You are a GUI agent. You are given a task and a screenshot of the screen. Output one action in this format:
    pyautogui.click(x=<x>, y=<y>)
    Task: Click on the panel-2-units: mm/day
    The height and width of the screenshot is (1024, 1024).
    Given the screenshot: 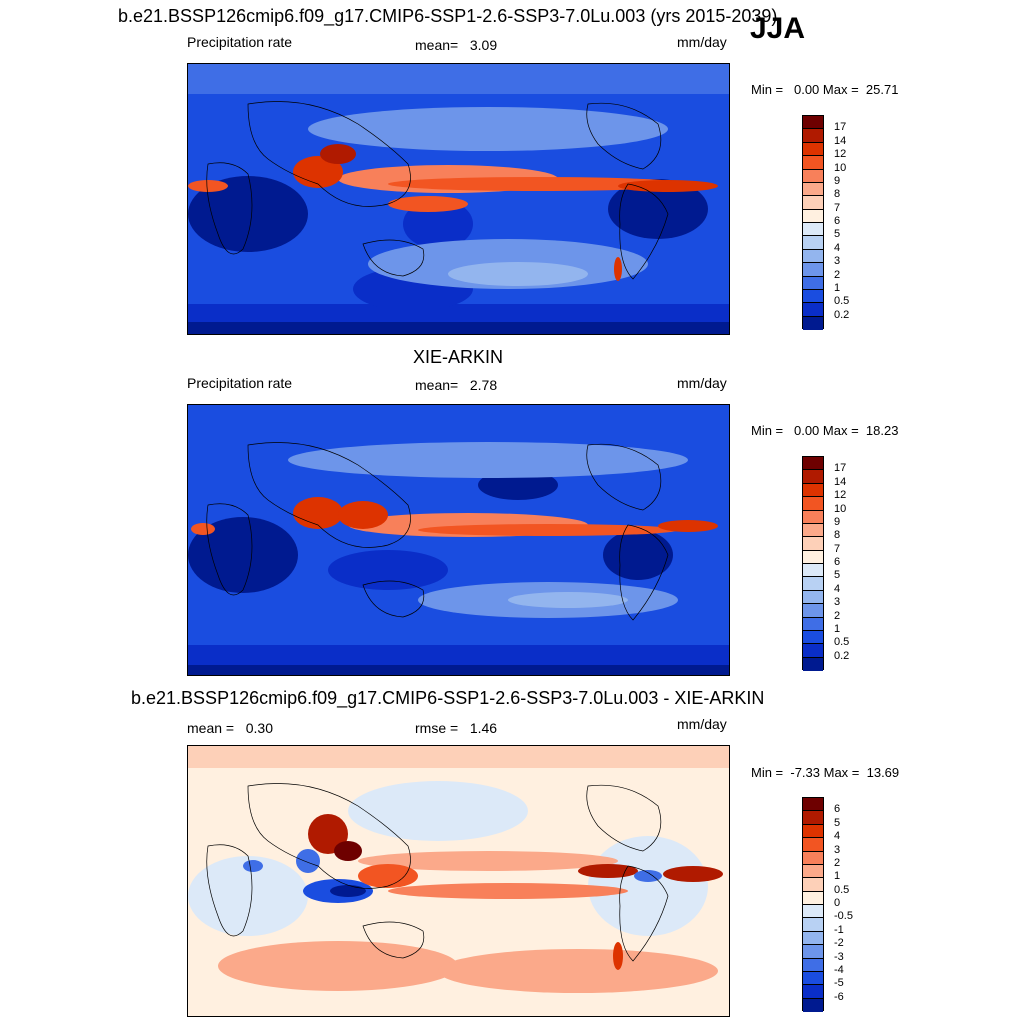 What is the action you would take?
    pyautogui.click(x=702, y=383)
    